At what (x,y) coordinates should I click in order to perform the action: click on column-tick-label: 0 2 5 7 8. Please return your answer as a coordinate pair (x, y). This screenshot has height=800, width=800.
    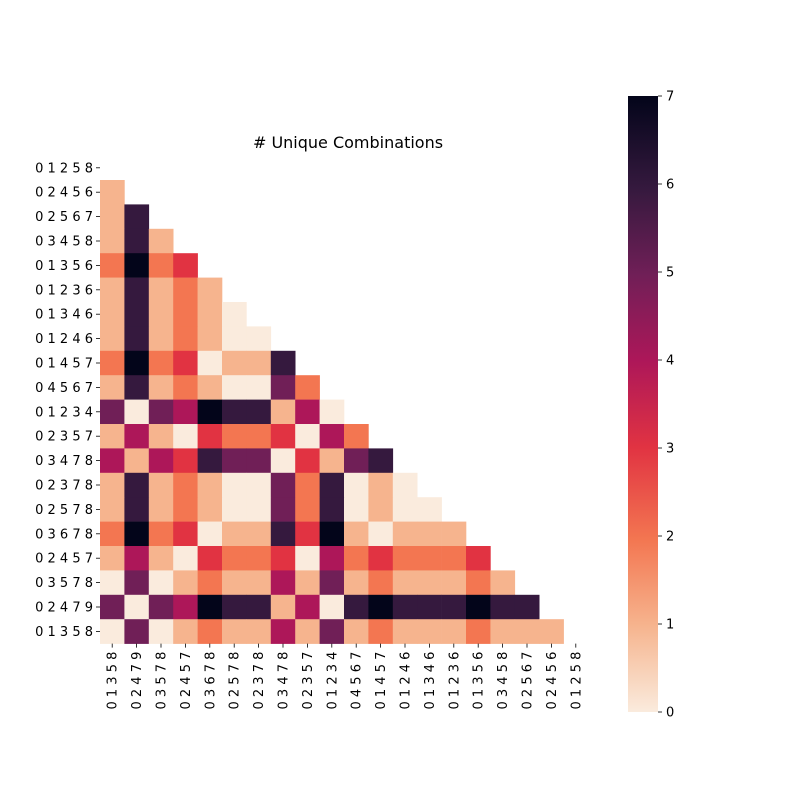
    Looking at the image, I should click on (235, 681).